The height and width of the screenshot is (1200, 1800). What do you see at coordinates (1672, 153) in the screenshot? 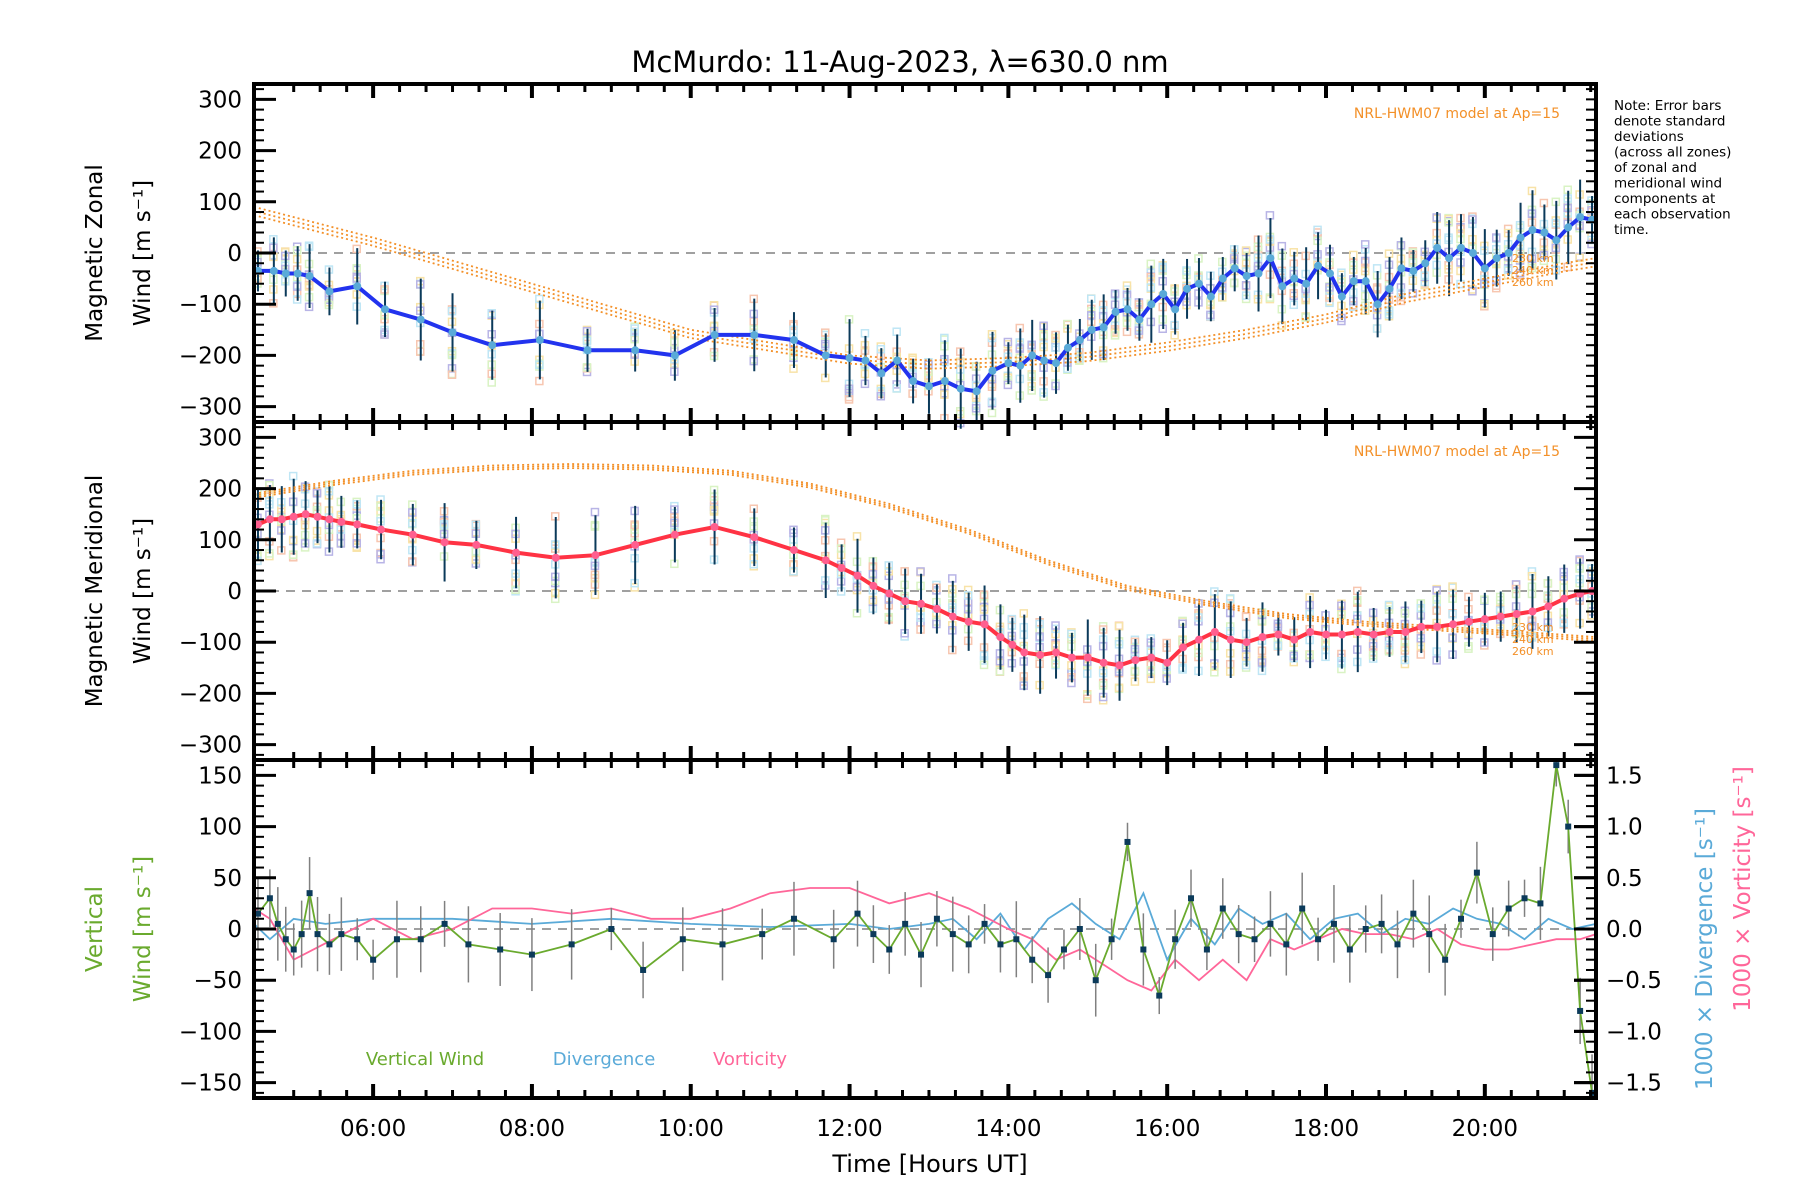
I see `note-line: (across all zones)` at bounding box center [1672, 153].